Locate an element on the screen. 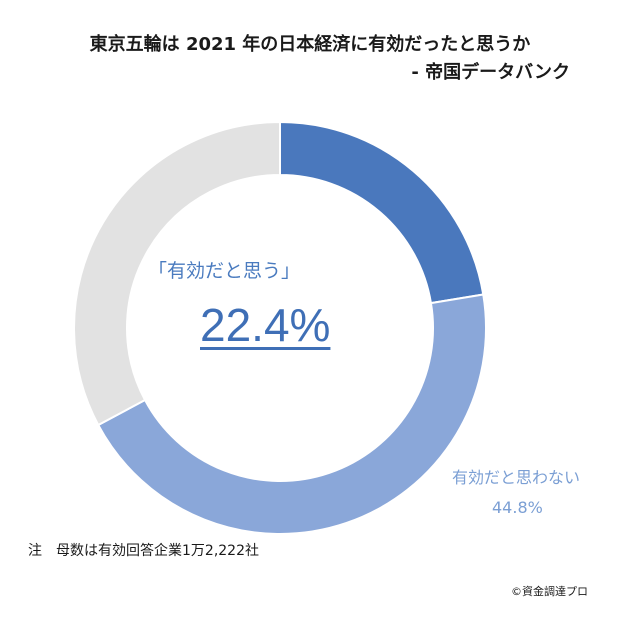  credit: ©資金調達プロ is located at coordinates (549, 591).